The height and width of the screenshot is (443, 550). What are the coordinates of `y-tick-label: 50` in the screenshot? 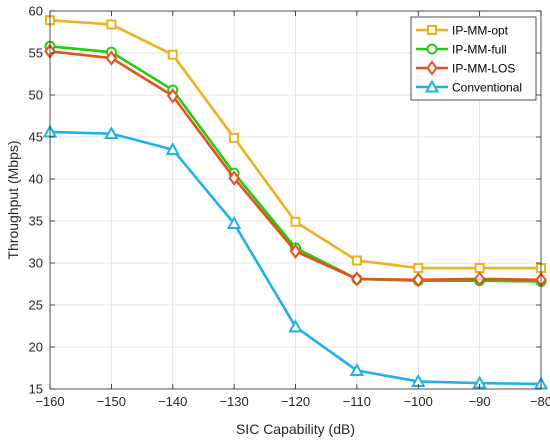 It's located at (36, 95).